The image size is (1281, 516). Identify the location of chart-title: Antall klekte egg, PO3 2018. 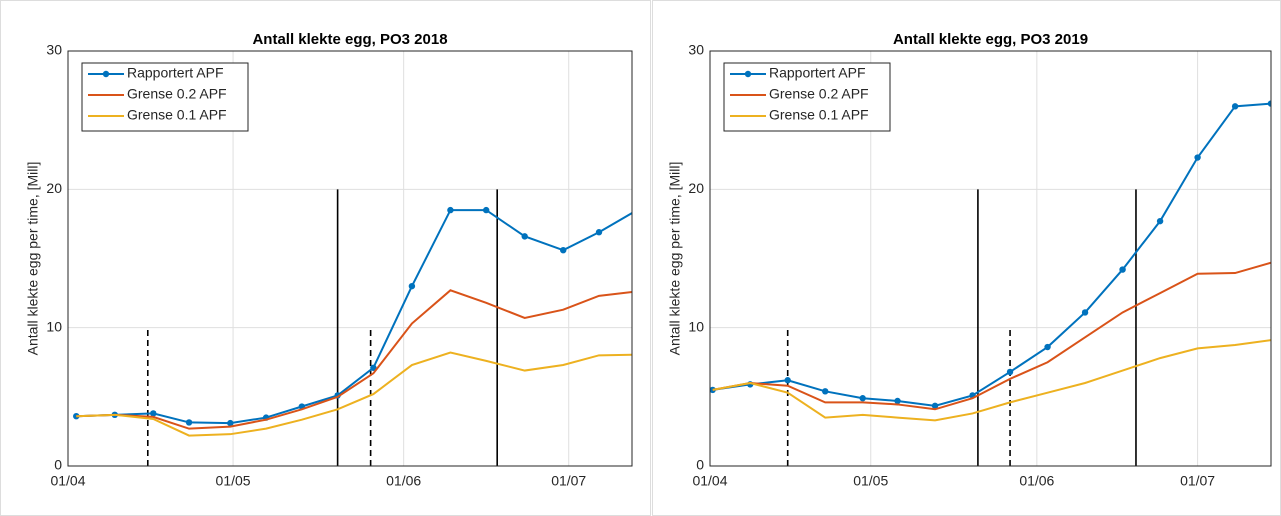
(349, 39).